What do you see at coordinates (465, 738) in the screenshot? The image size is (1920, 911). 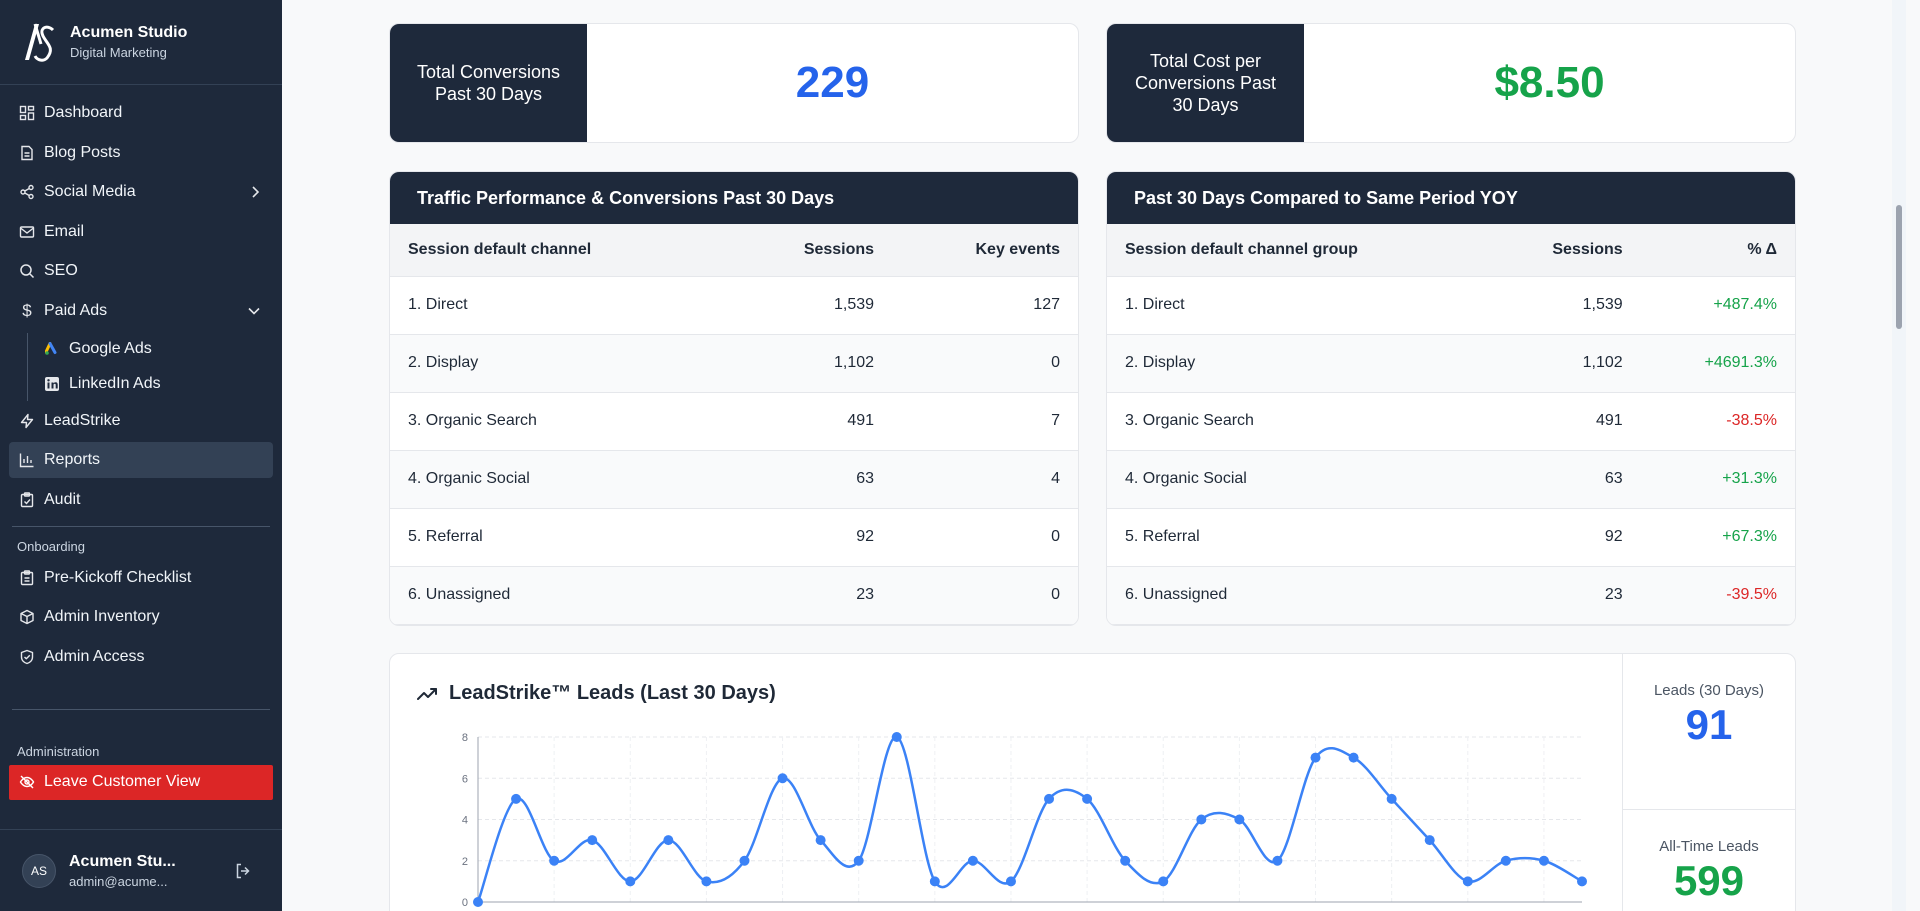 I see `y-tick-label: 8` at bounding box center [465, 738].